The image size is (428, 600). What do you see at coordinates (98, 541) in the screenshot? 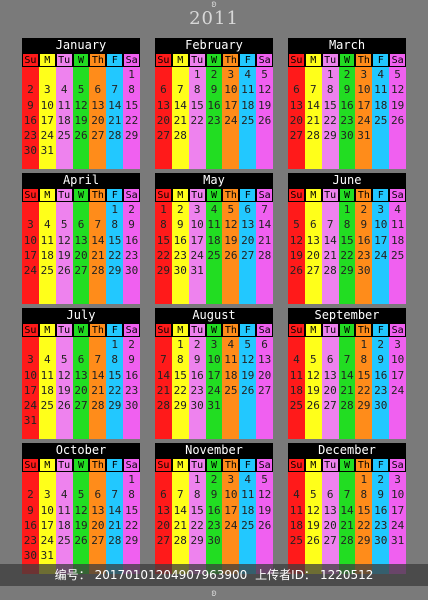
I see `day-cell: 27` at bounding box center [98, 541].